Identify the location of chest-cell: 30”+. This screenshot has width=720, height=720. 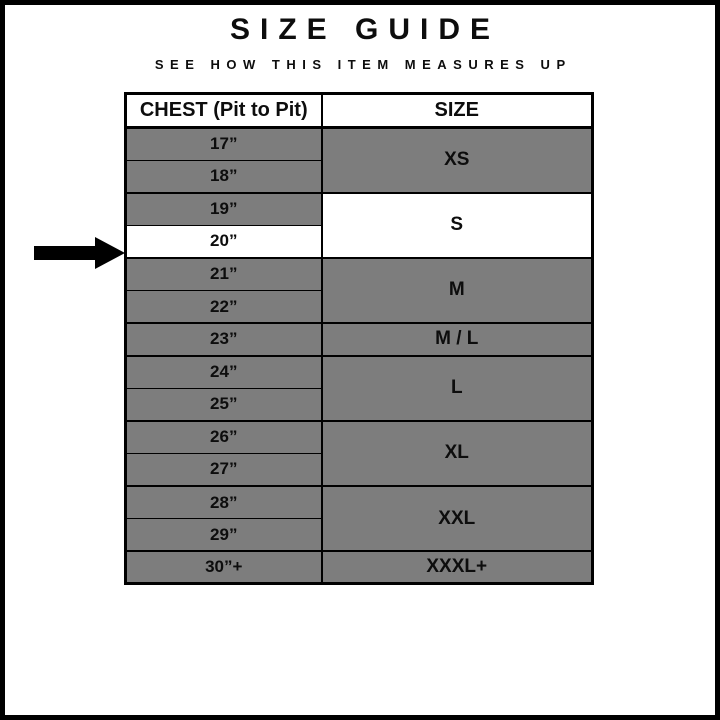
(224, 567).